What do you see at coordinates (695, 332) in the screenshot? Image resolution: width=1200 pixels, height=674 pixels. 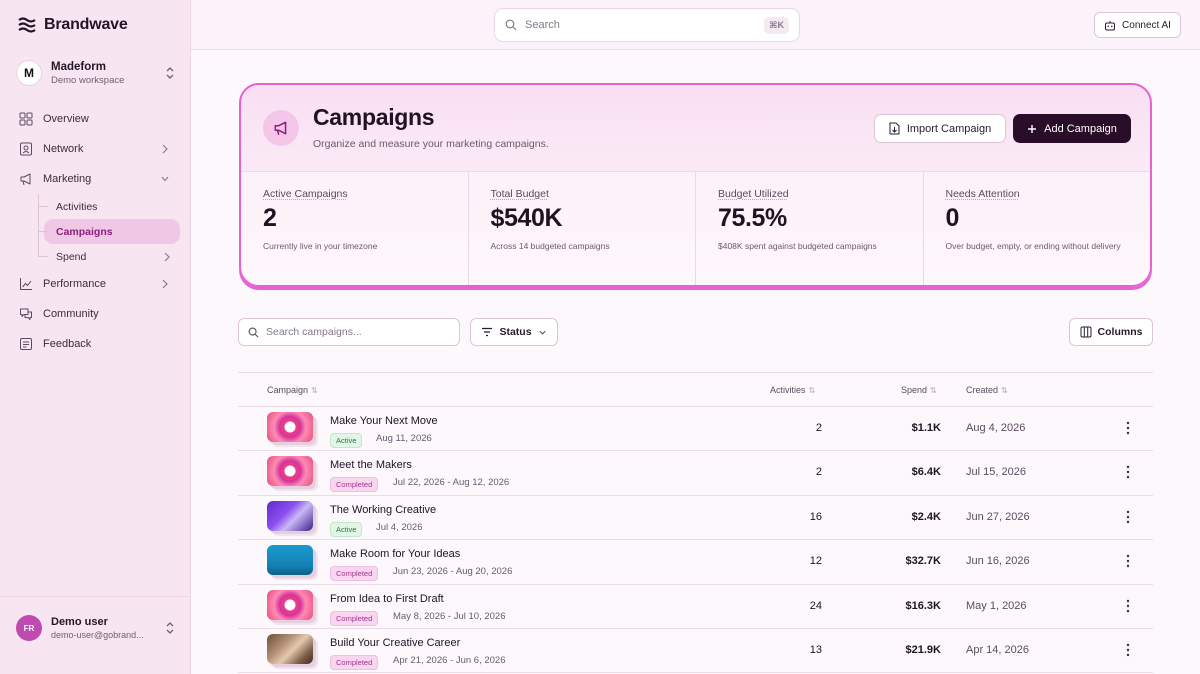 I see `table-toolbar: Search campaigns... Status Columns` at bounding box center [695, 332].